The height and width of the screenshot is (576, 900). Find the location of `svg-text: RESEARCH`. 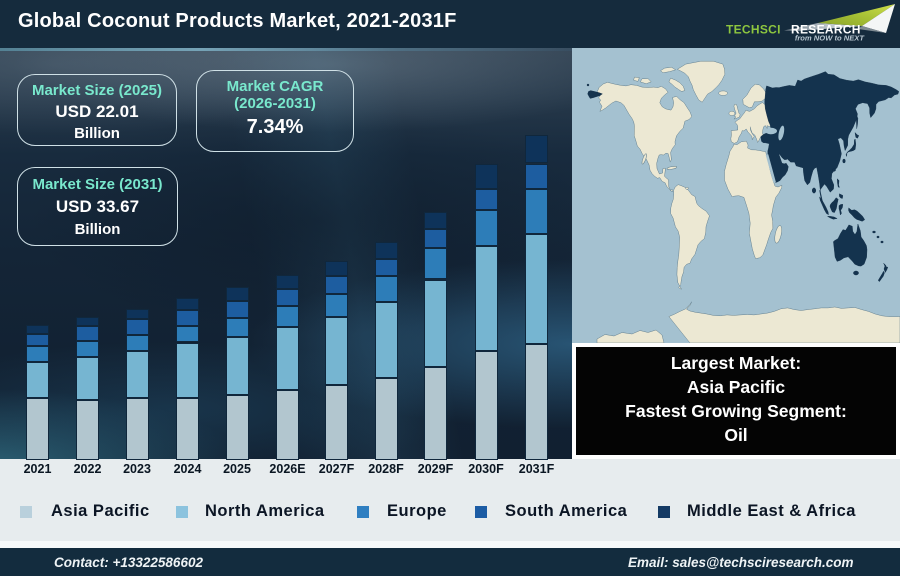

svg-text: RESEARCH is located at coordinates (826, 30).